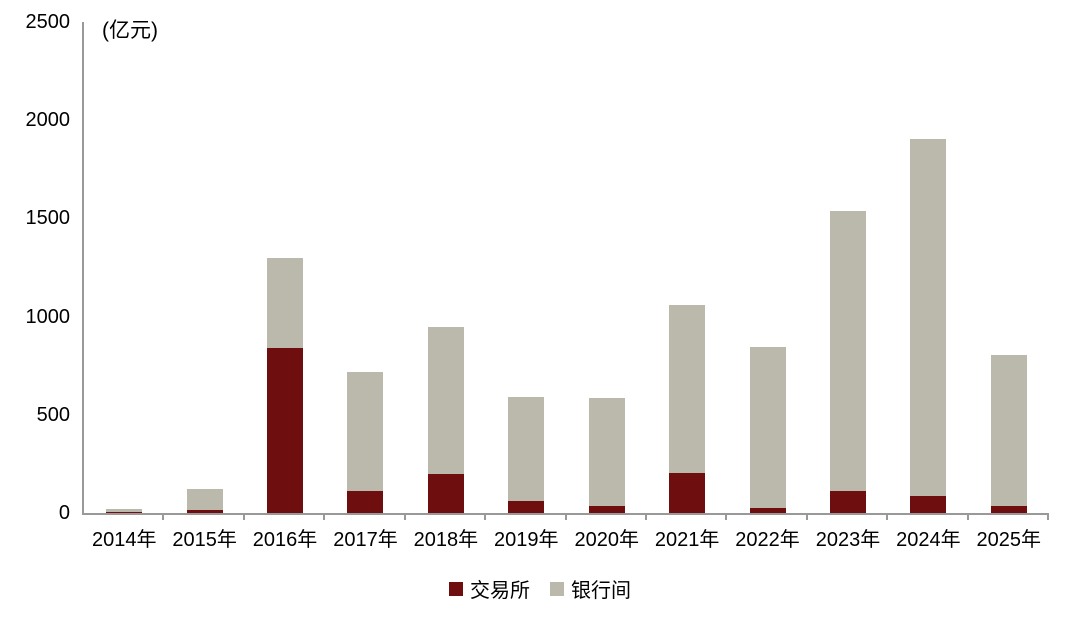 This screenshot has width=1080, height=624. Describe the element at coordinates (540, 588) in the screenshot. I see `legend: 交易所 银行间` at that location.